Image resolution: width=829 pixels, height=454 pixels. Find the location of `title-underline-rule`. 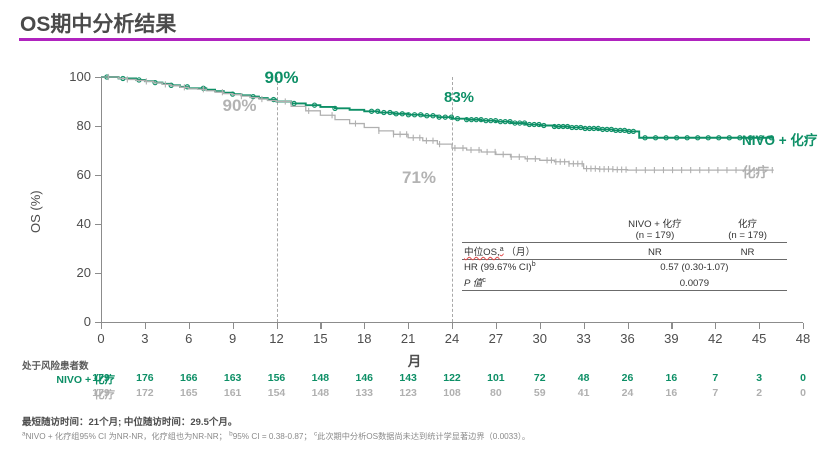

title-underline-rule is located at coordinates (414, 39).